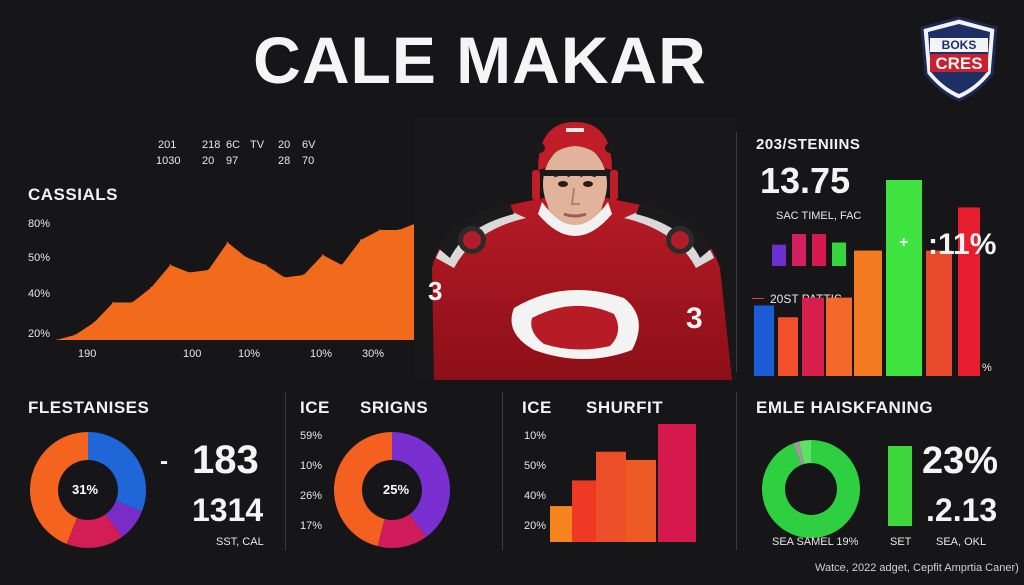 This screenshot has height=585, width=1024. I want to click on table-cell: TV, so click(257, 145).